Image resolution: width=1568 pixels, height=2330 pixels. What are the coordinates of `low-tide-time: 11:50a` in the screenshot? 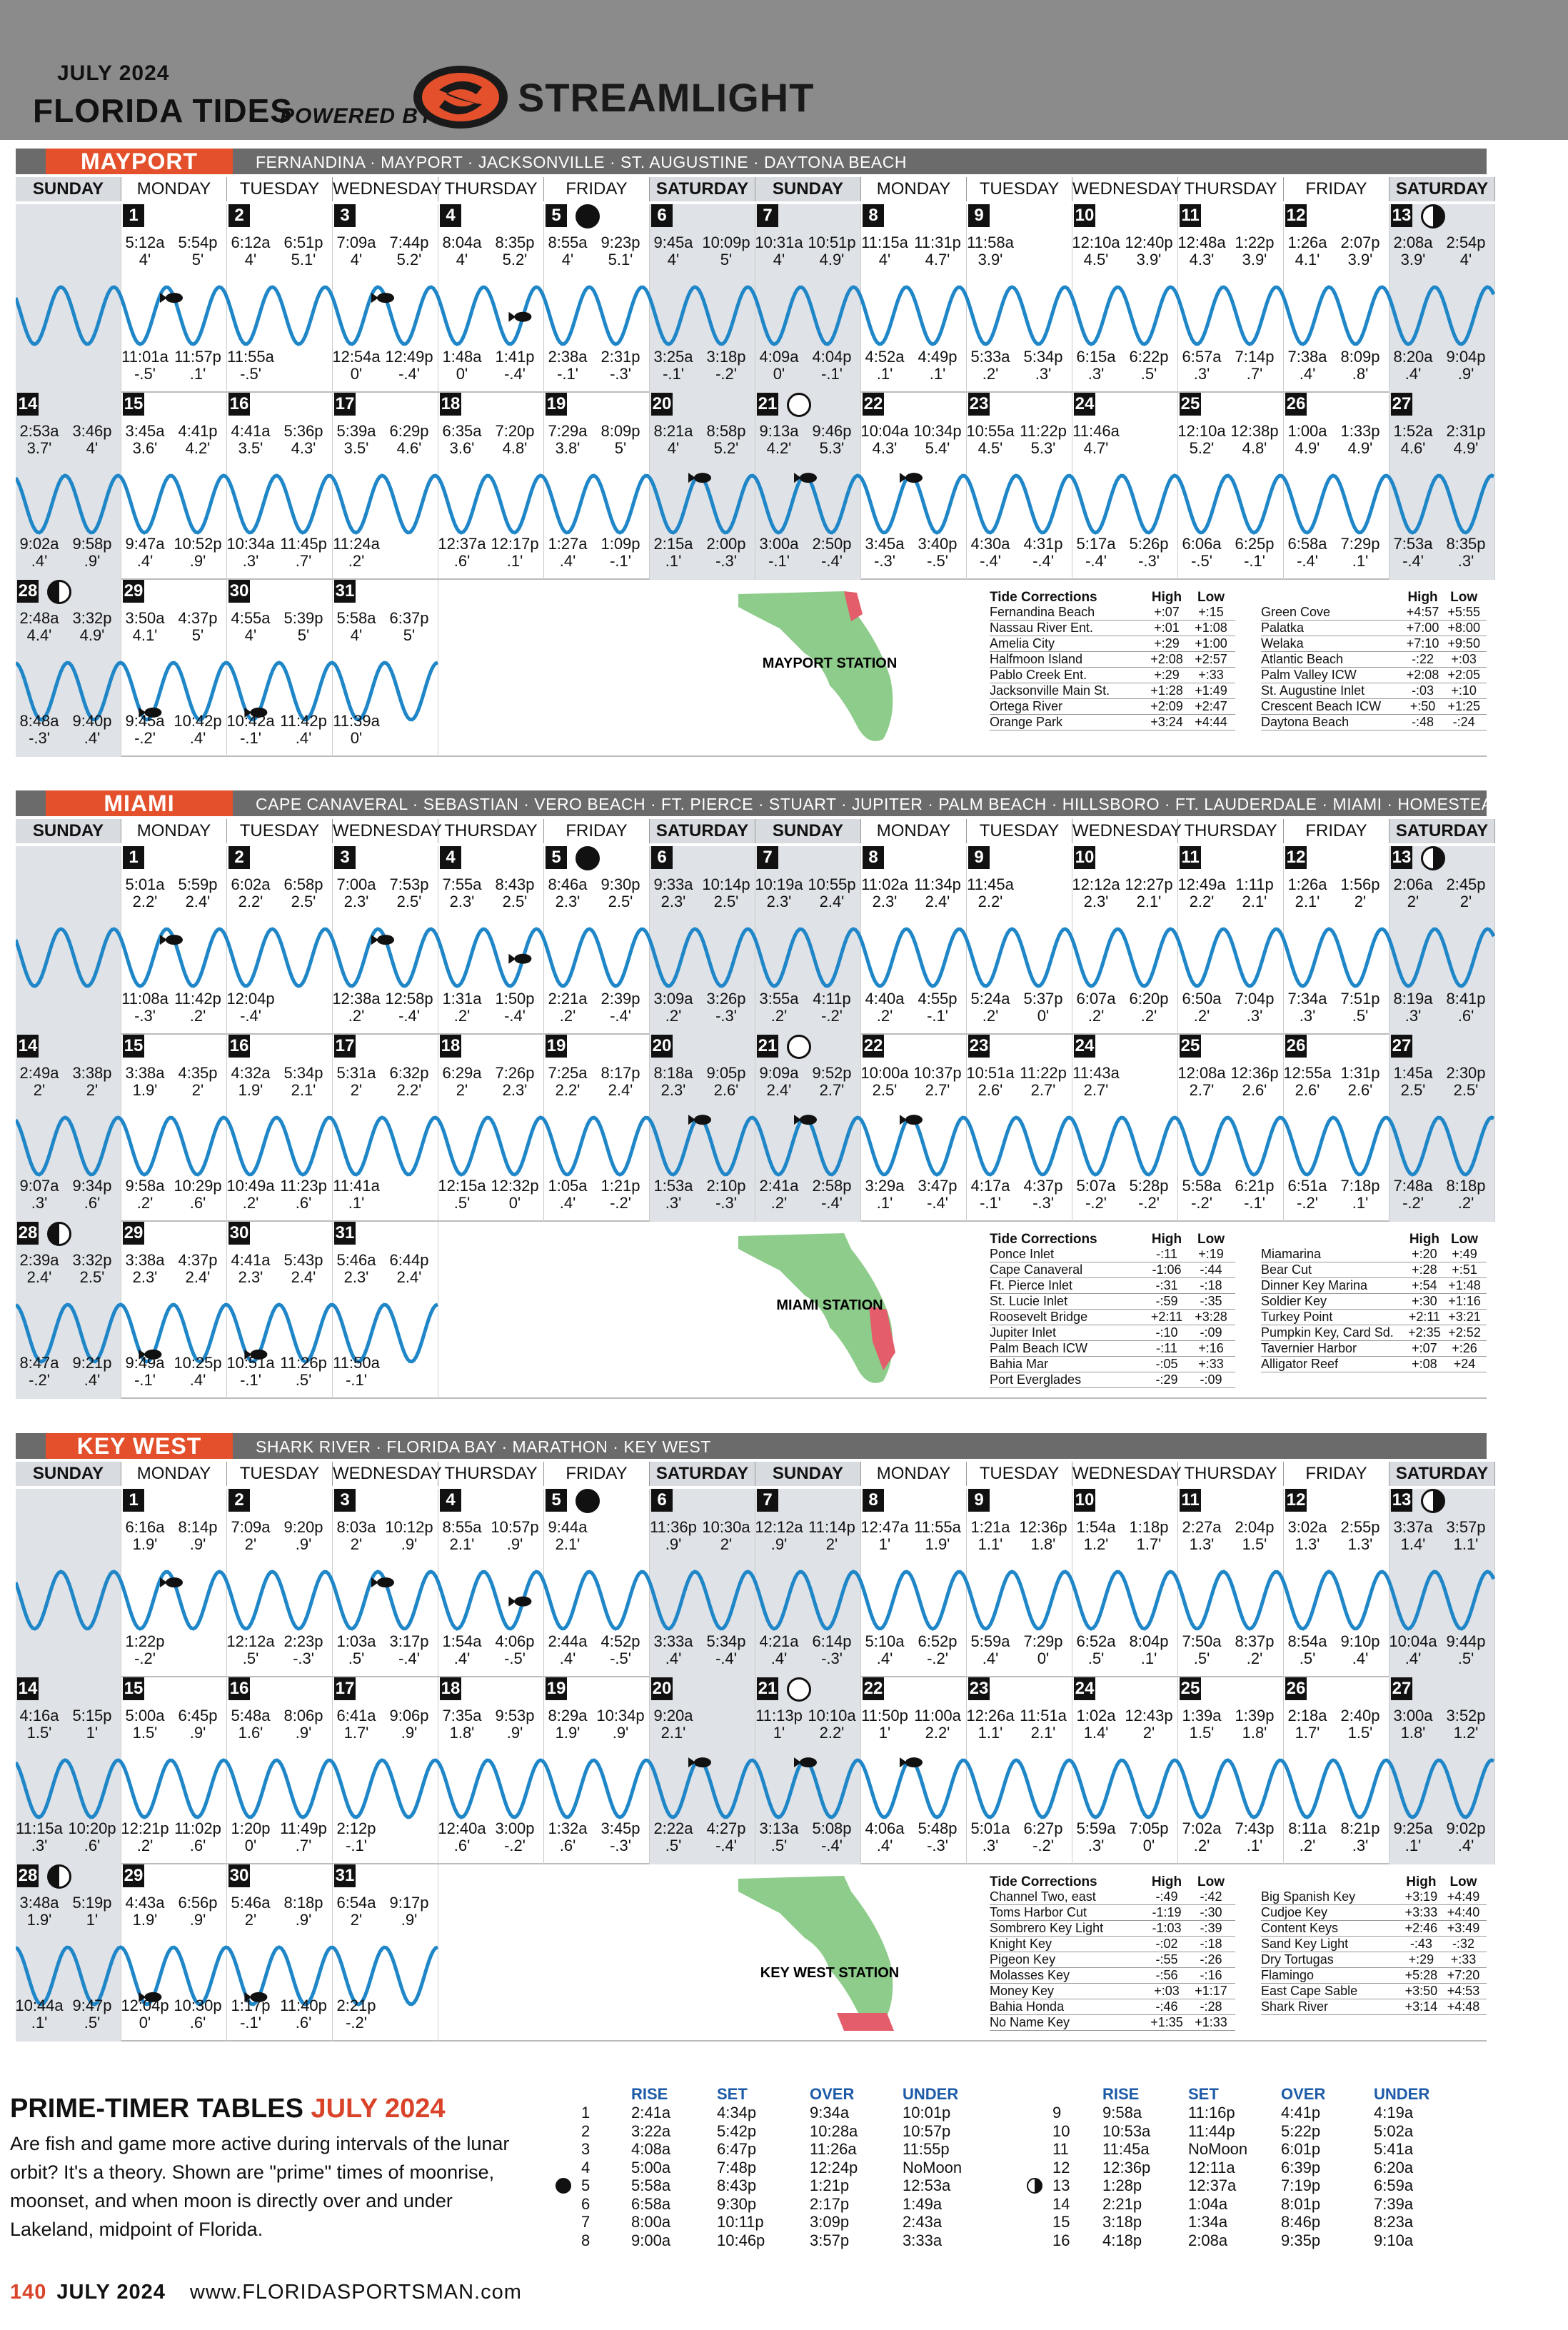 It's located at (356, 1363).